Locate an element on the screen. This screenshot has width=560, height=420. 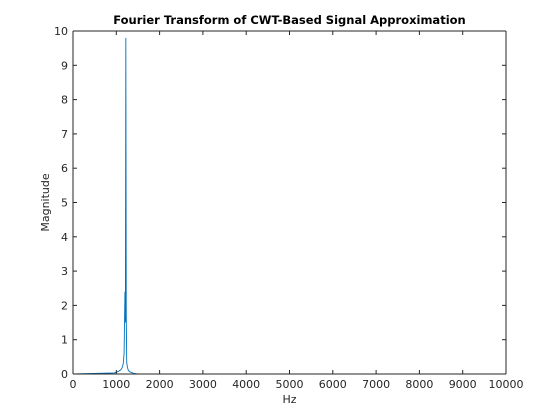
x-tick-label: 2000 is located at coordinates (160, 384).